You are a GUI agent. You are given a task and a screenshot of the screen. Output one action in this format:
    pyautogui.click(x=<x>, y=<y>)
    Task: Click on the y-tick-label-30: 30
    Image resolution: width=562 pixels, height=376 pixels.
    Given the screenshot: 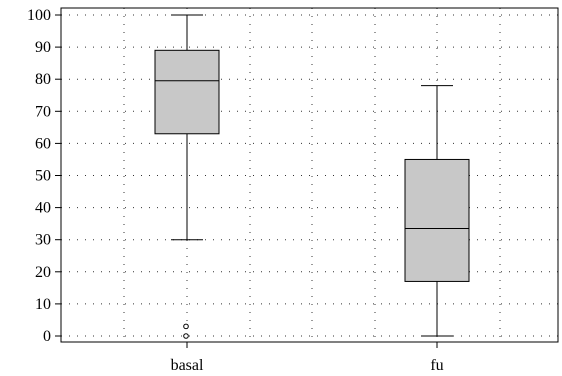 What is the action you would take?
    pyautogui.click(x=43, y=240)
    